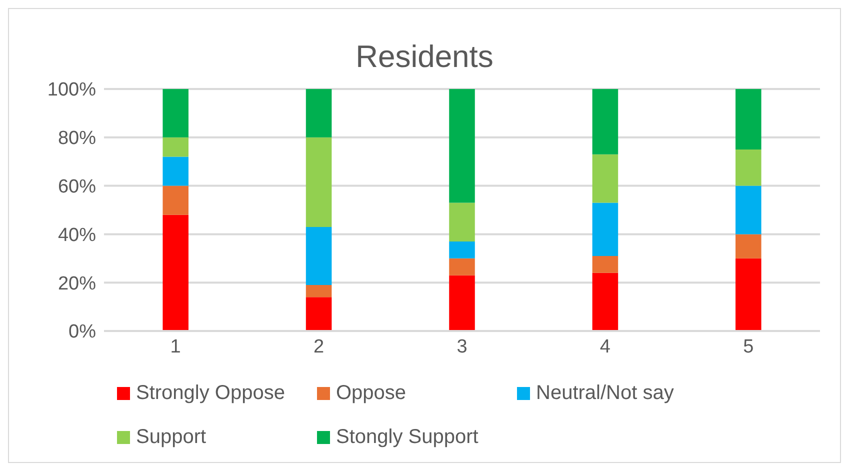 The width and height of the screenshot is (849, 471). Describe the element at coordinates (77, 187) in the screenshot. I see `y-tick-label: 60%` at that location.